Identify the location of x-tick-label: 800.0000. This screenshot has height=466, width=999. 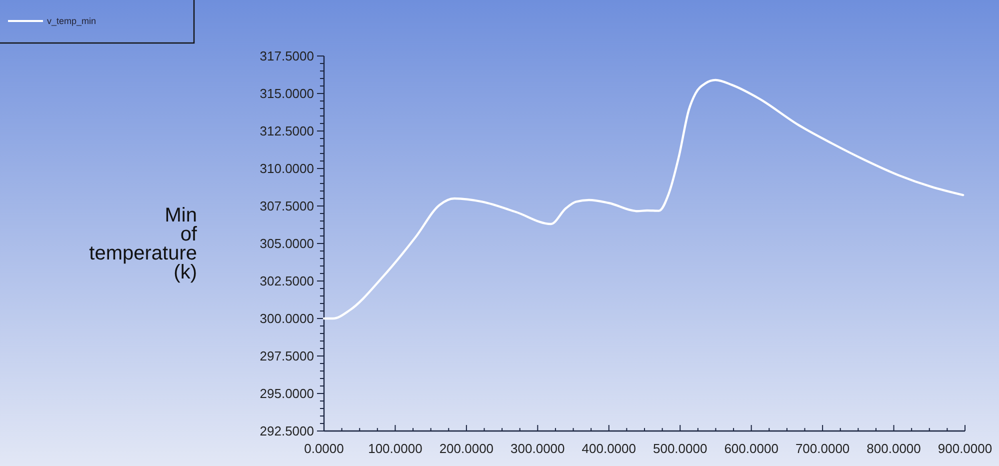
(893, 448).